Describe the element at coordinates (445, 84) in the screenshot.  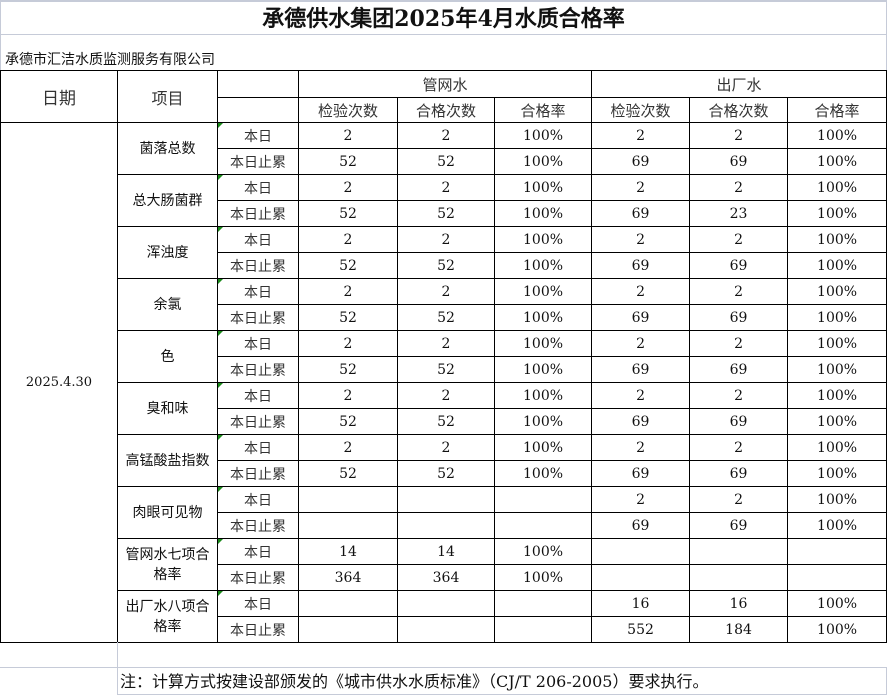
I see `header-pipe-water: 管网水` at that location.